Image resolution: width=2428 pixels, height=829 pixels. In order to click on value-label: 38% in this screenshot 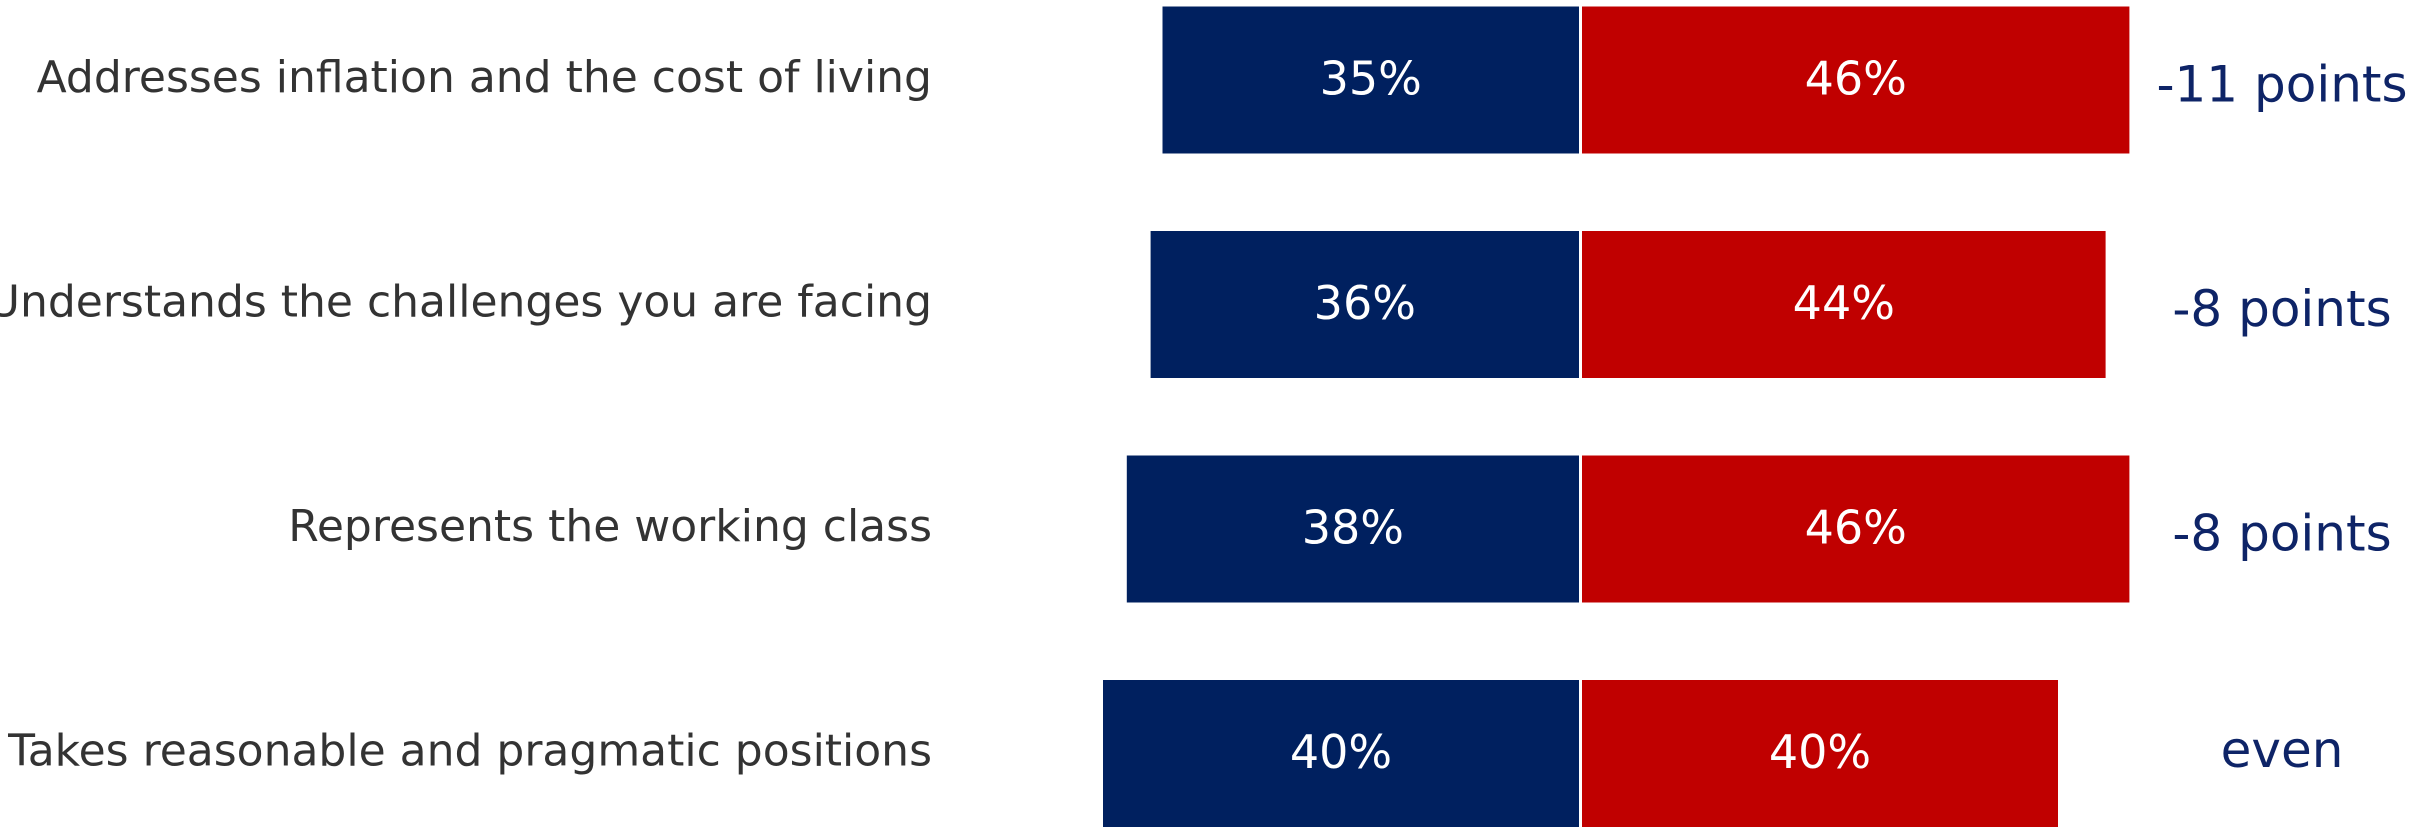, I will do `click(1353, 528)`.